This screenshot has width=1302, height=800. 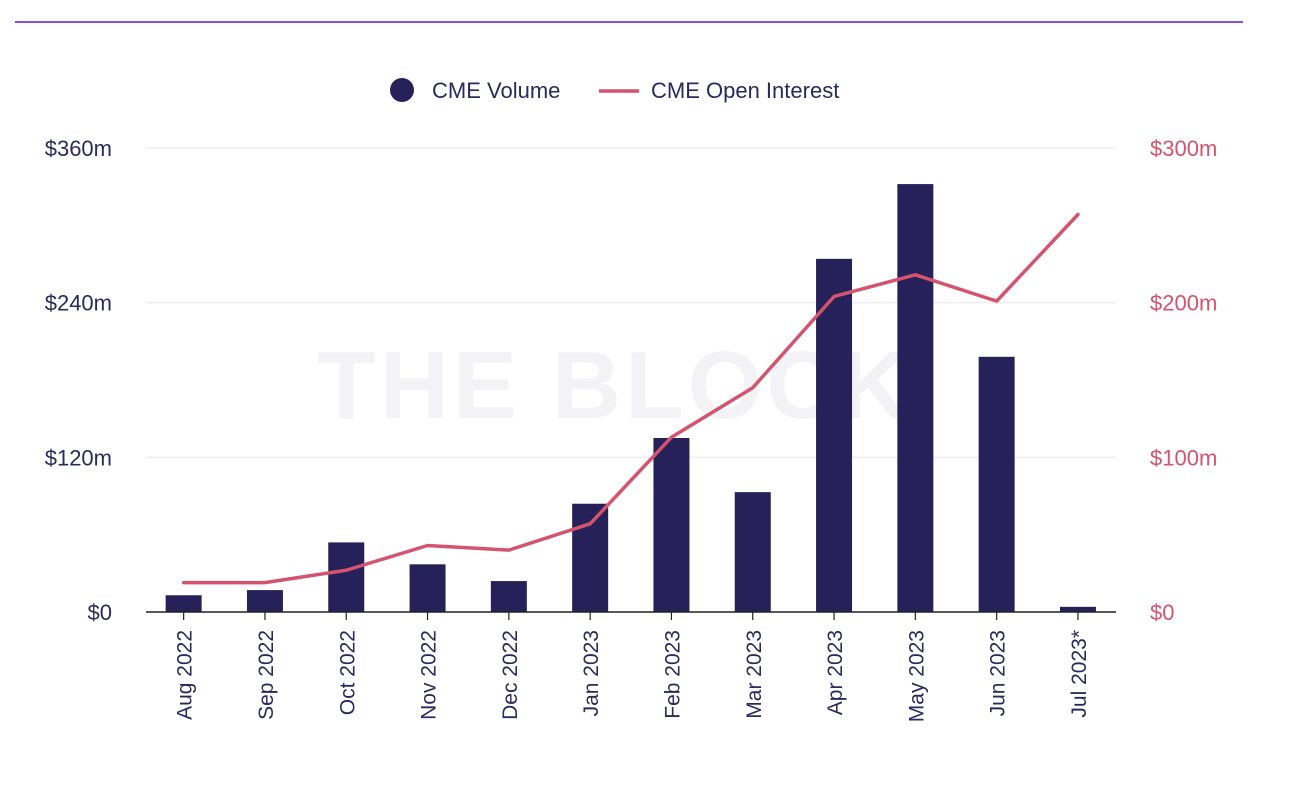 I want to click on watermark-text: THE BLOCK, so click(x=615, y=385).